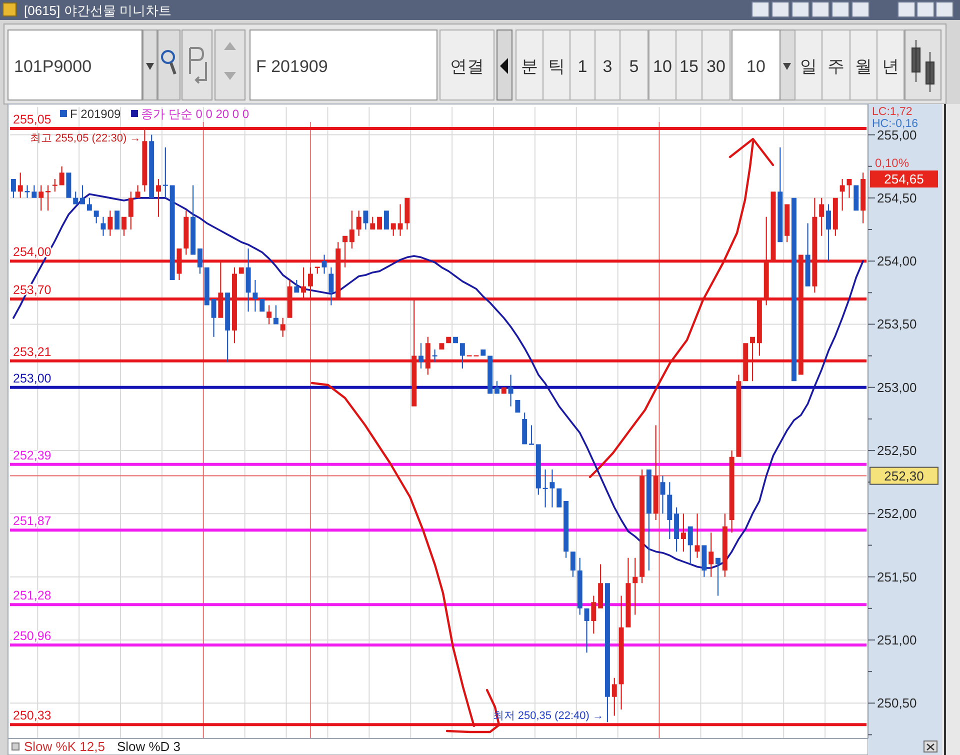 Image resolution: width=960 pixels, height=755 pixels. Describe the element at coordinates (904, 178) in the screenshot. I see `text: 254,65` at that location.